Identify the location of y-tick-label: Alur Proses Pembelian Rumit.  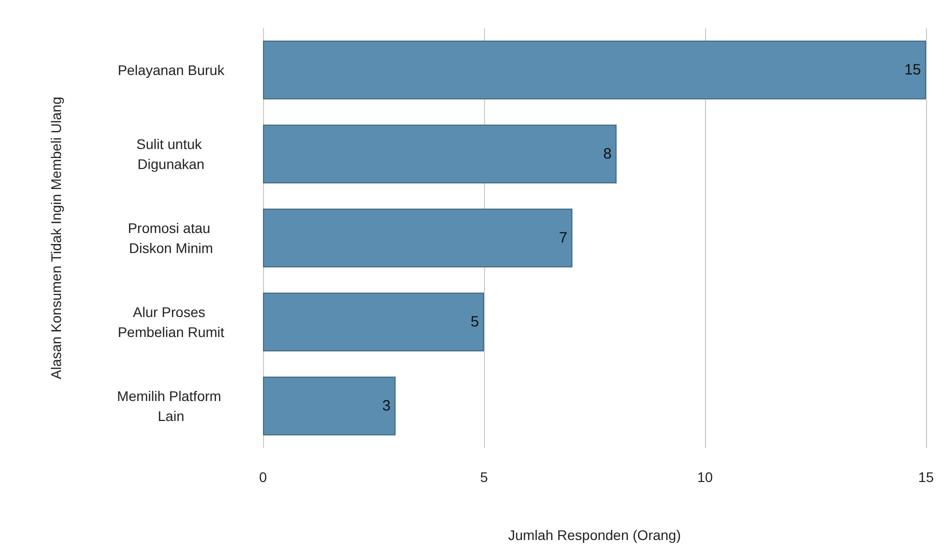
(171, 322).